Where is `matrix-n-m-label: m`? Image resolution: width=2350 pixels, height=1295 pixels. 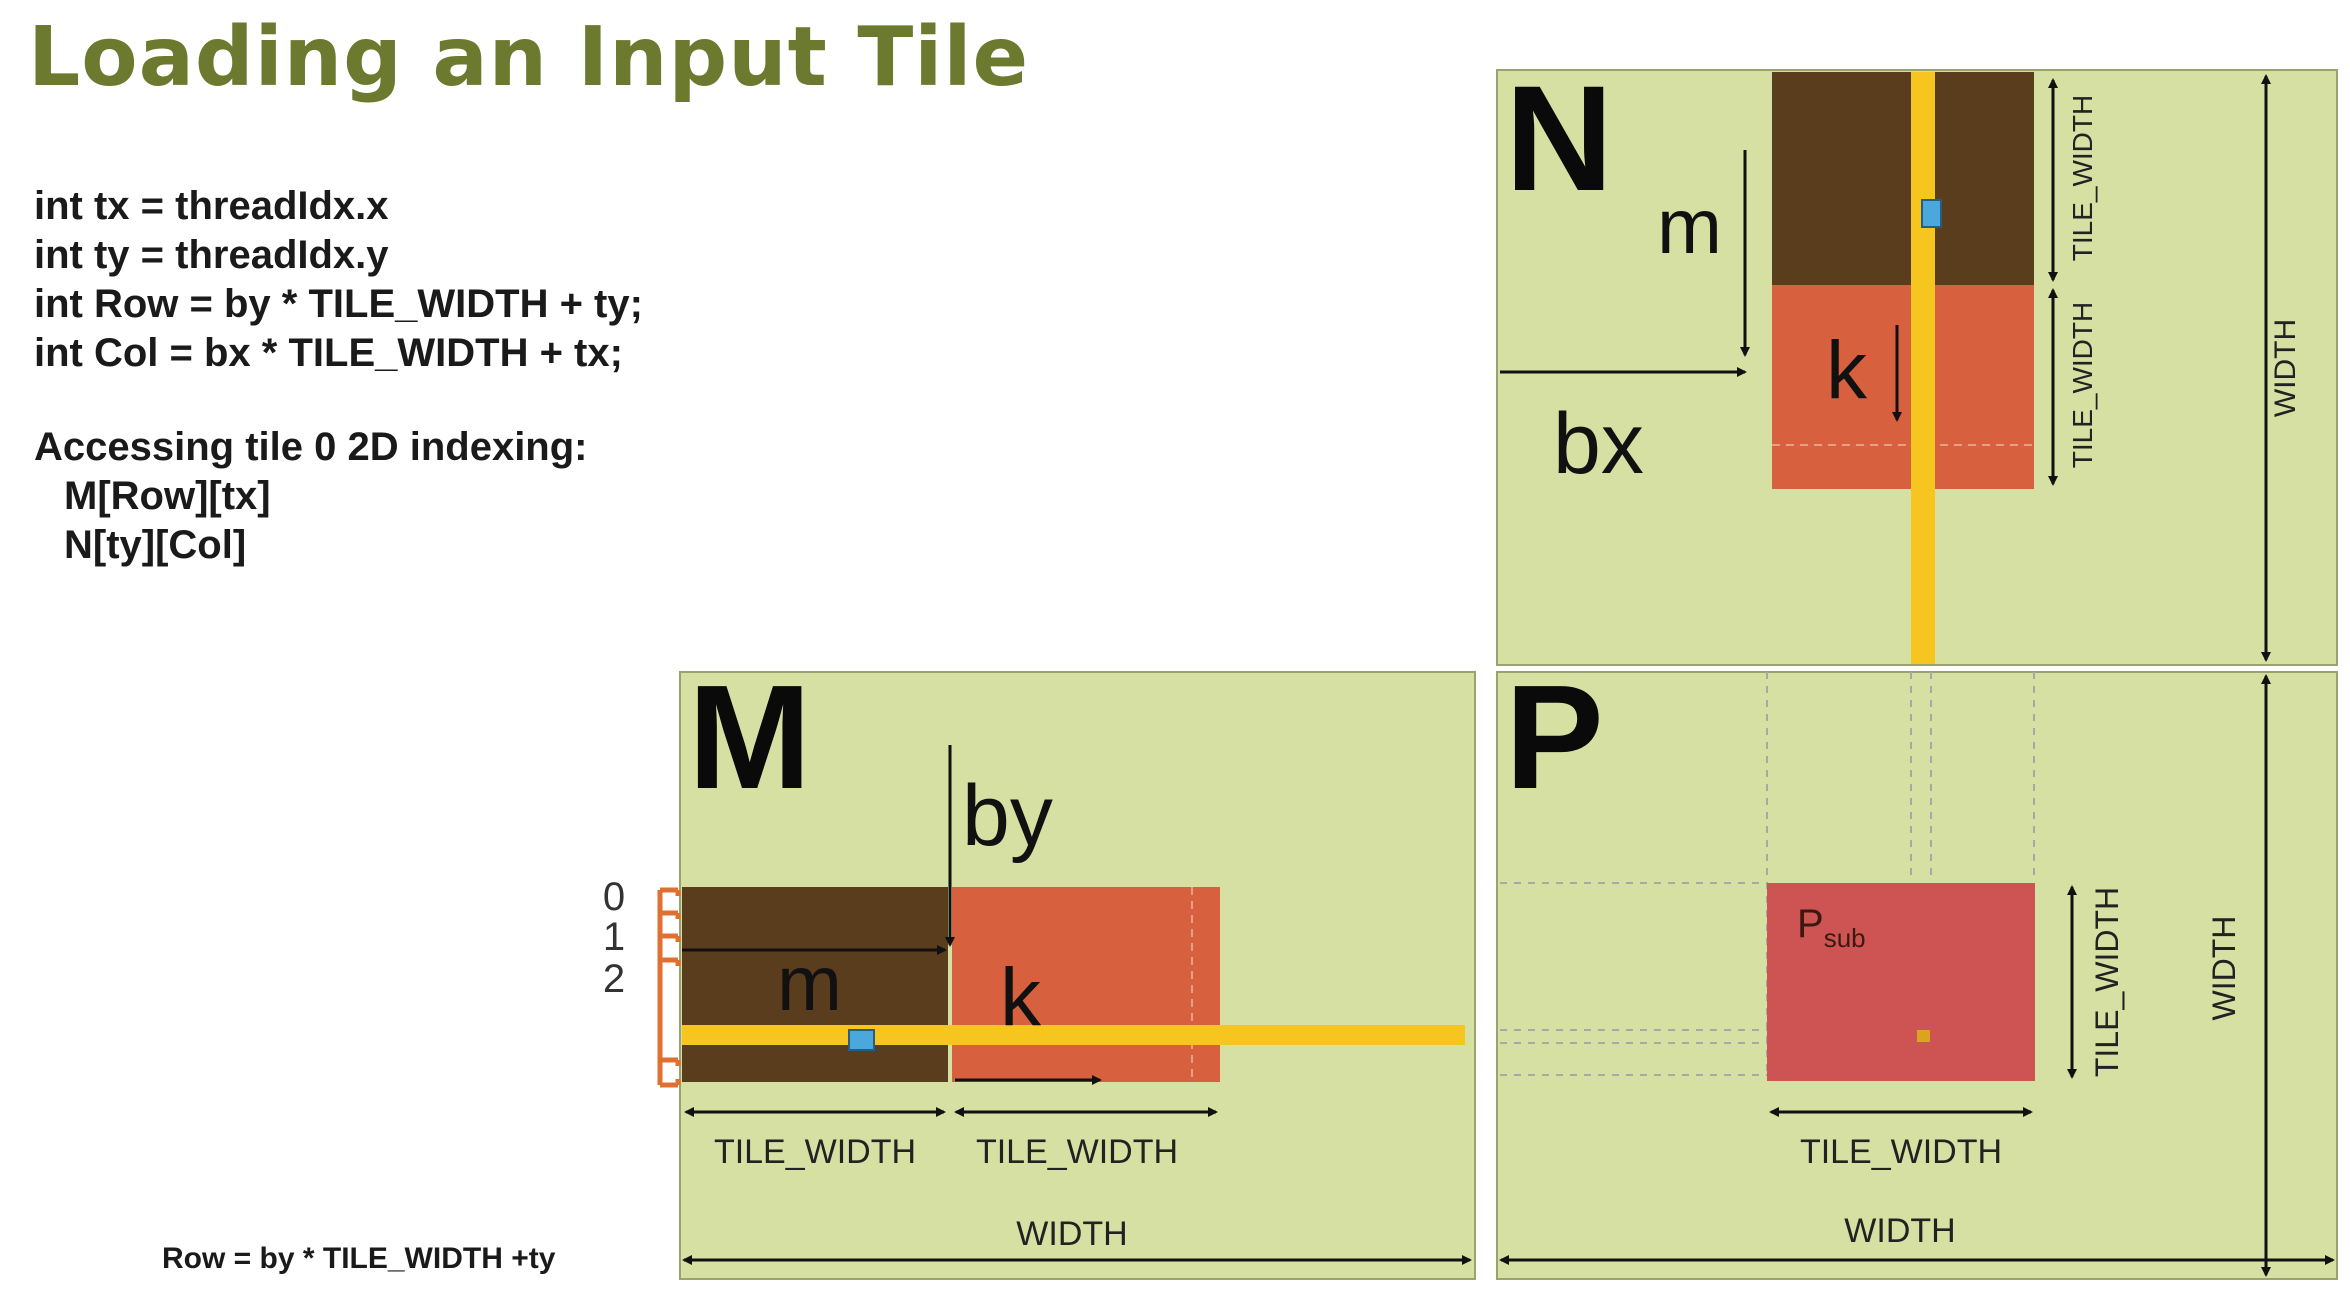
matrix-n-m-label: m is located at coordinates (1689, 226).